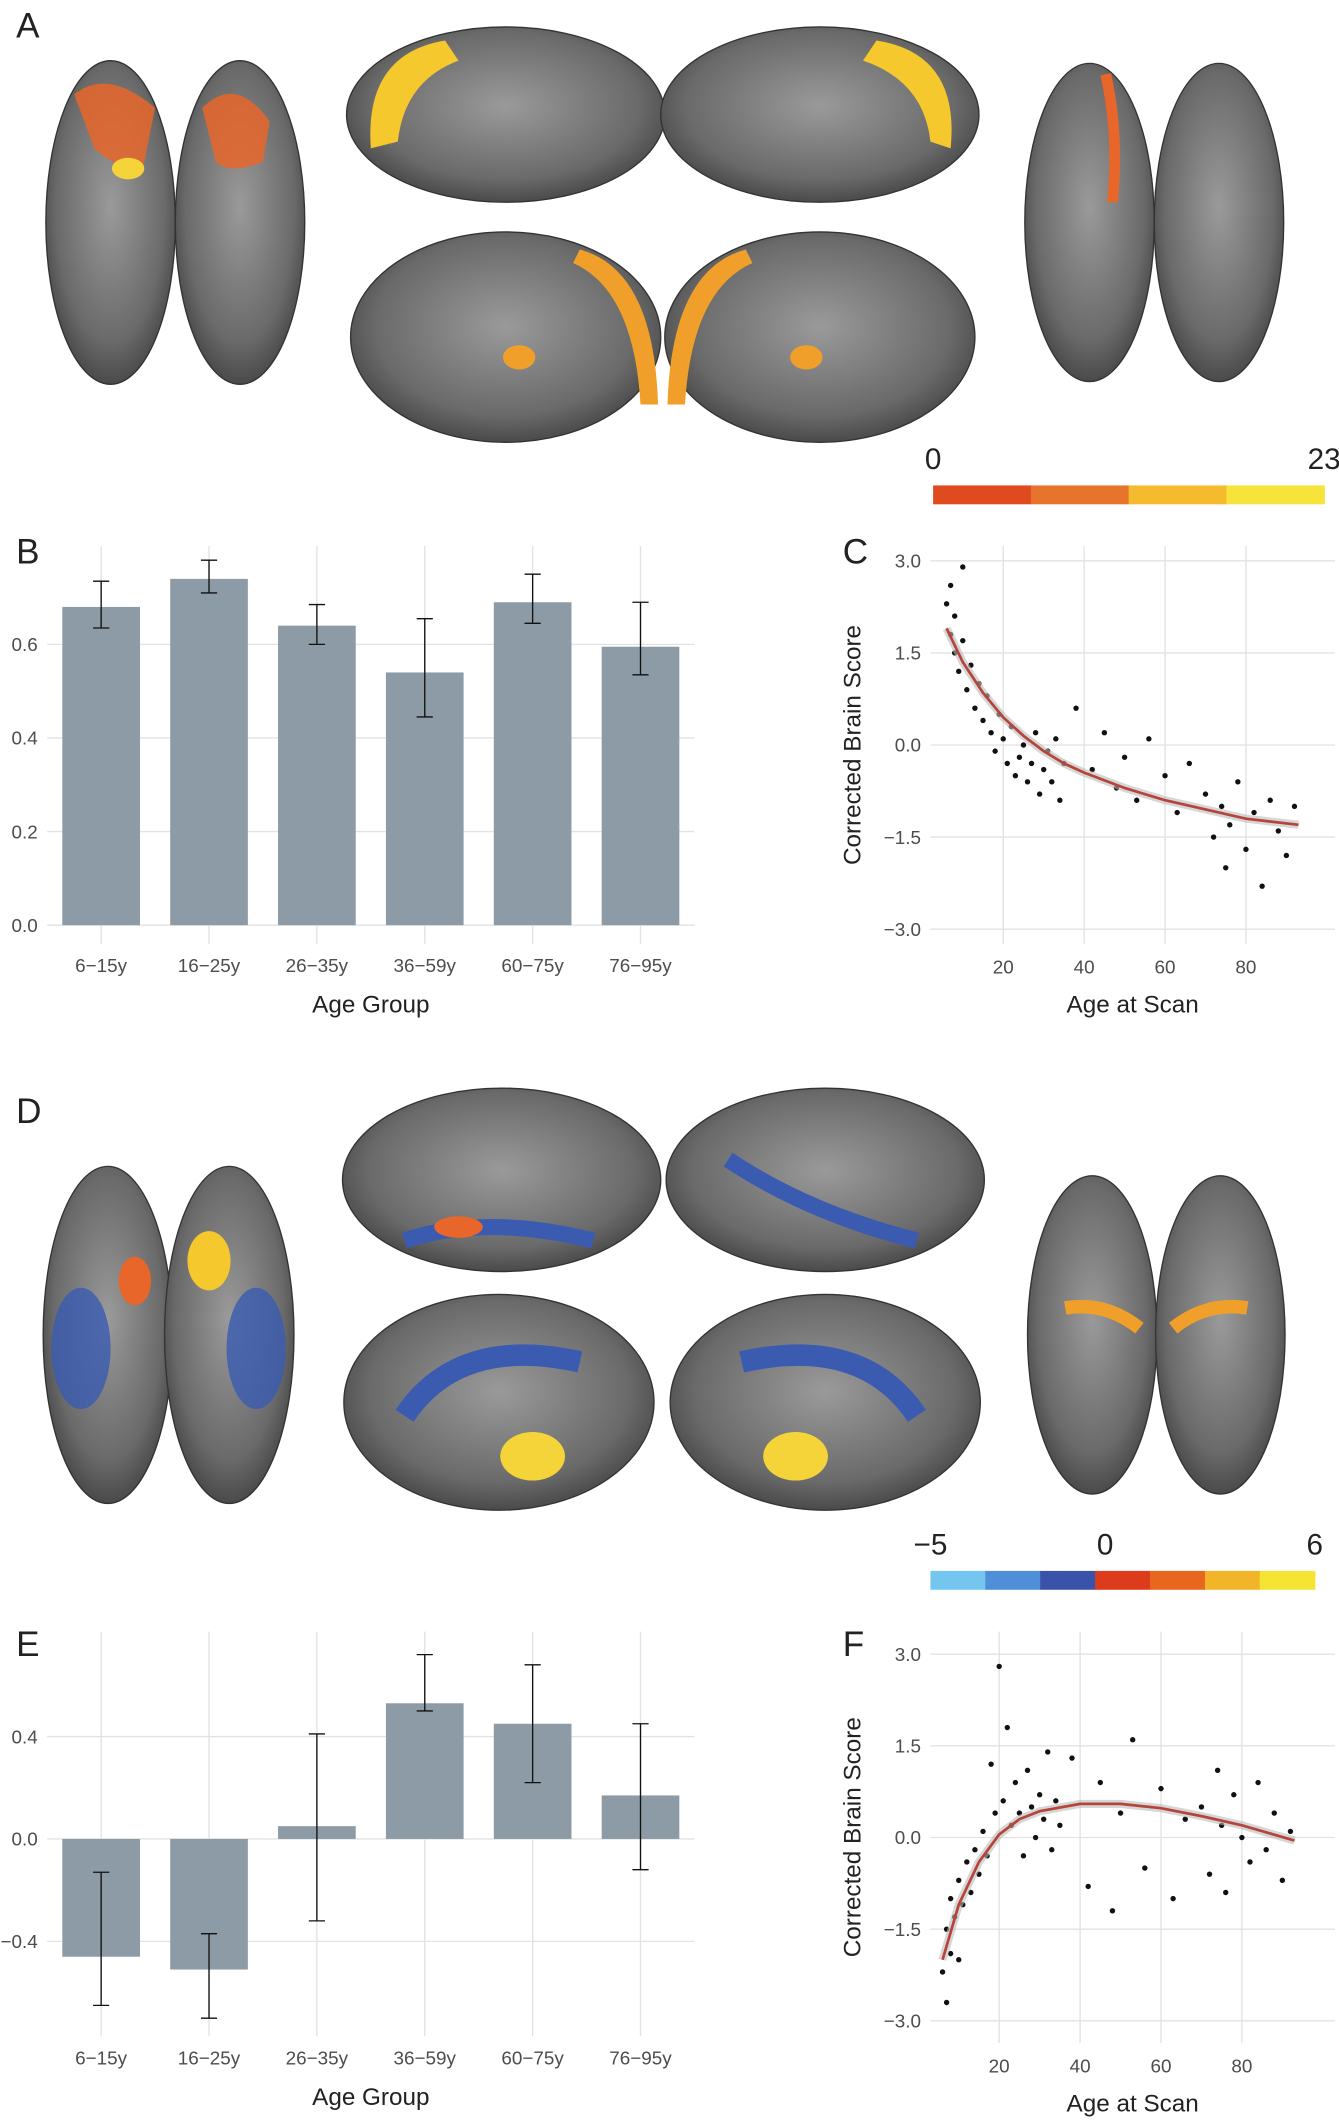 The image size is (1339, 2122). What do you see at coordinates (640, 2057) in the screenshot?
I see `x-tick-label: 76−95y` at bounding box center [640, 2057].